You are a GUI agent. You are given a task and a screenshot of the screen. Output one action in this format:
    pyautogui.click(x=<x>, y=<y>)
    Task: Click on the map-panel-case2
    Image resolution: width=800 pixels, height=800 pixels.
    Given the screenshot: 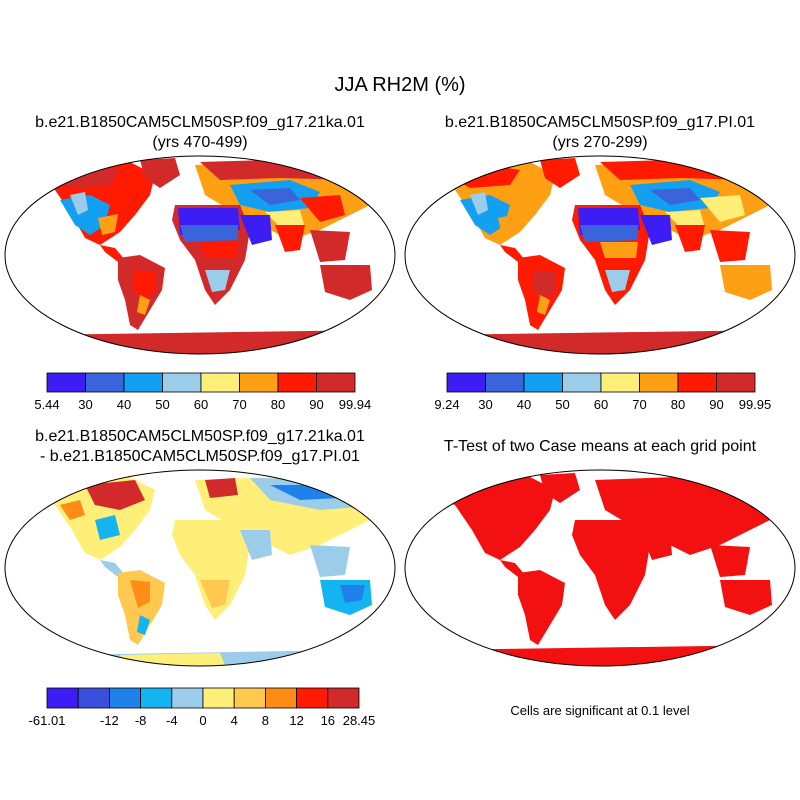 What is the action you would take?
    pyautogui.click(x=600, y=255)
    